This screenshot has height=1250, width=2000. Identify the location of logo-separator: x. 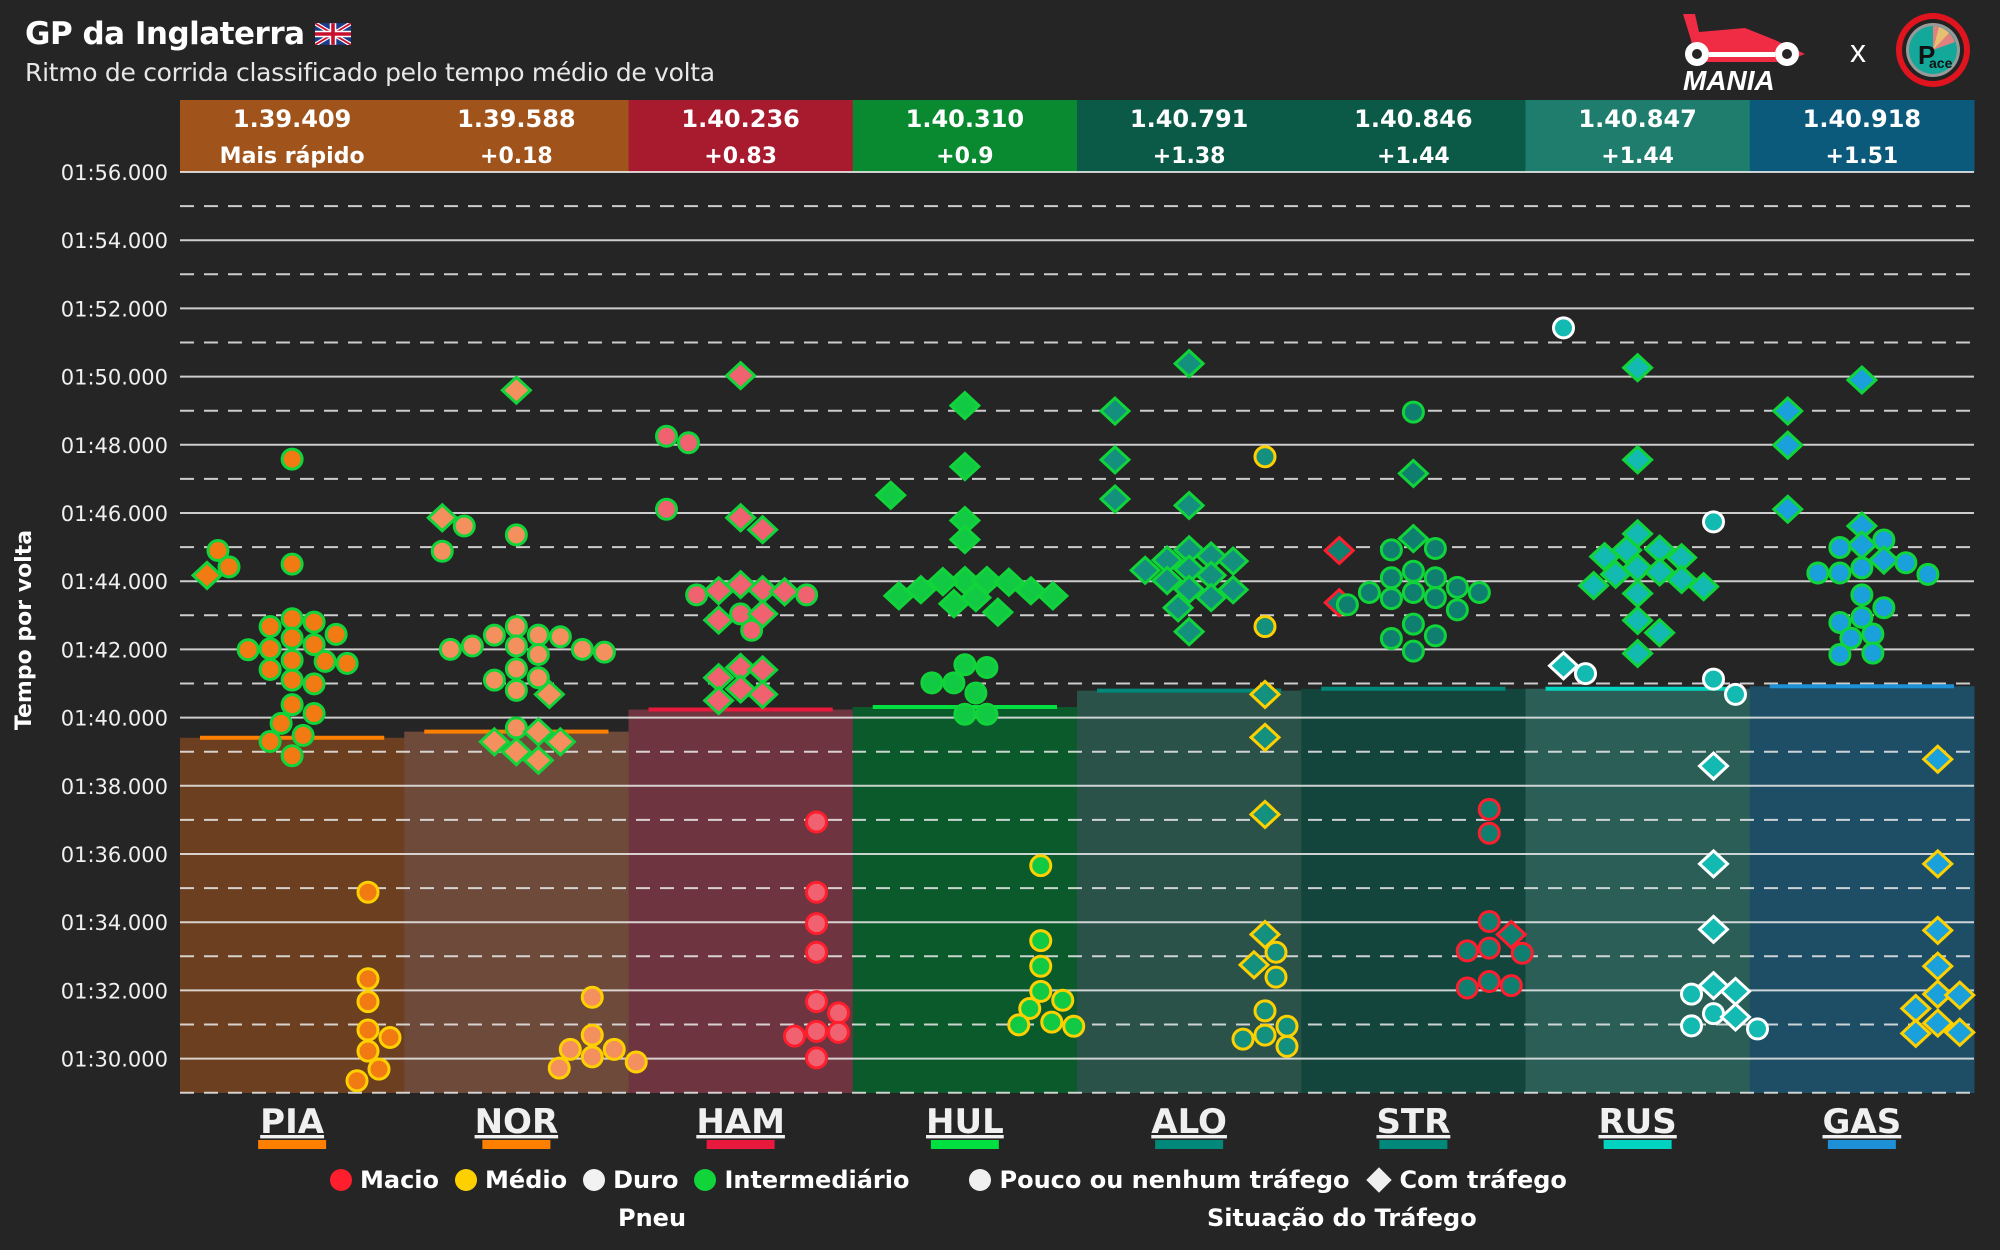
(1858, 51).